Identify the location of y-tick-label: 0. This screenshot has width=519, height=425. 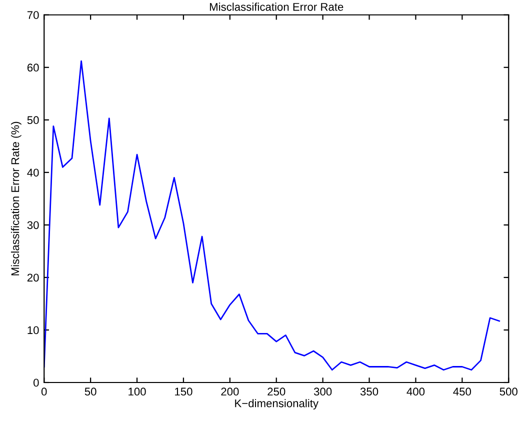
(36, 382).